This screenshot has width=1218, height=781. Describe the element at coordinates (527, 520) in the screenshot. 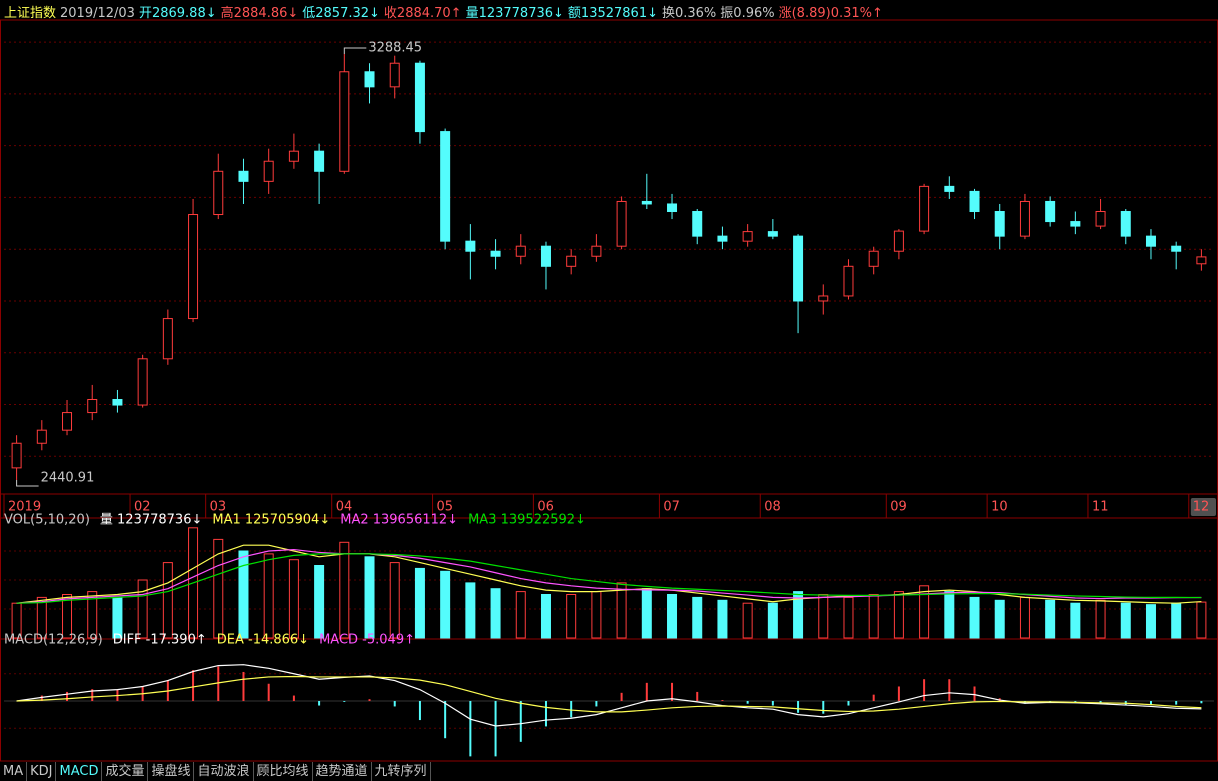

I see `legend-entry: MA3 139522592↓` at that location.